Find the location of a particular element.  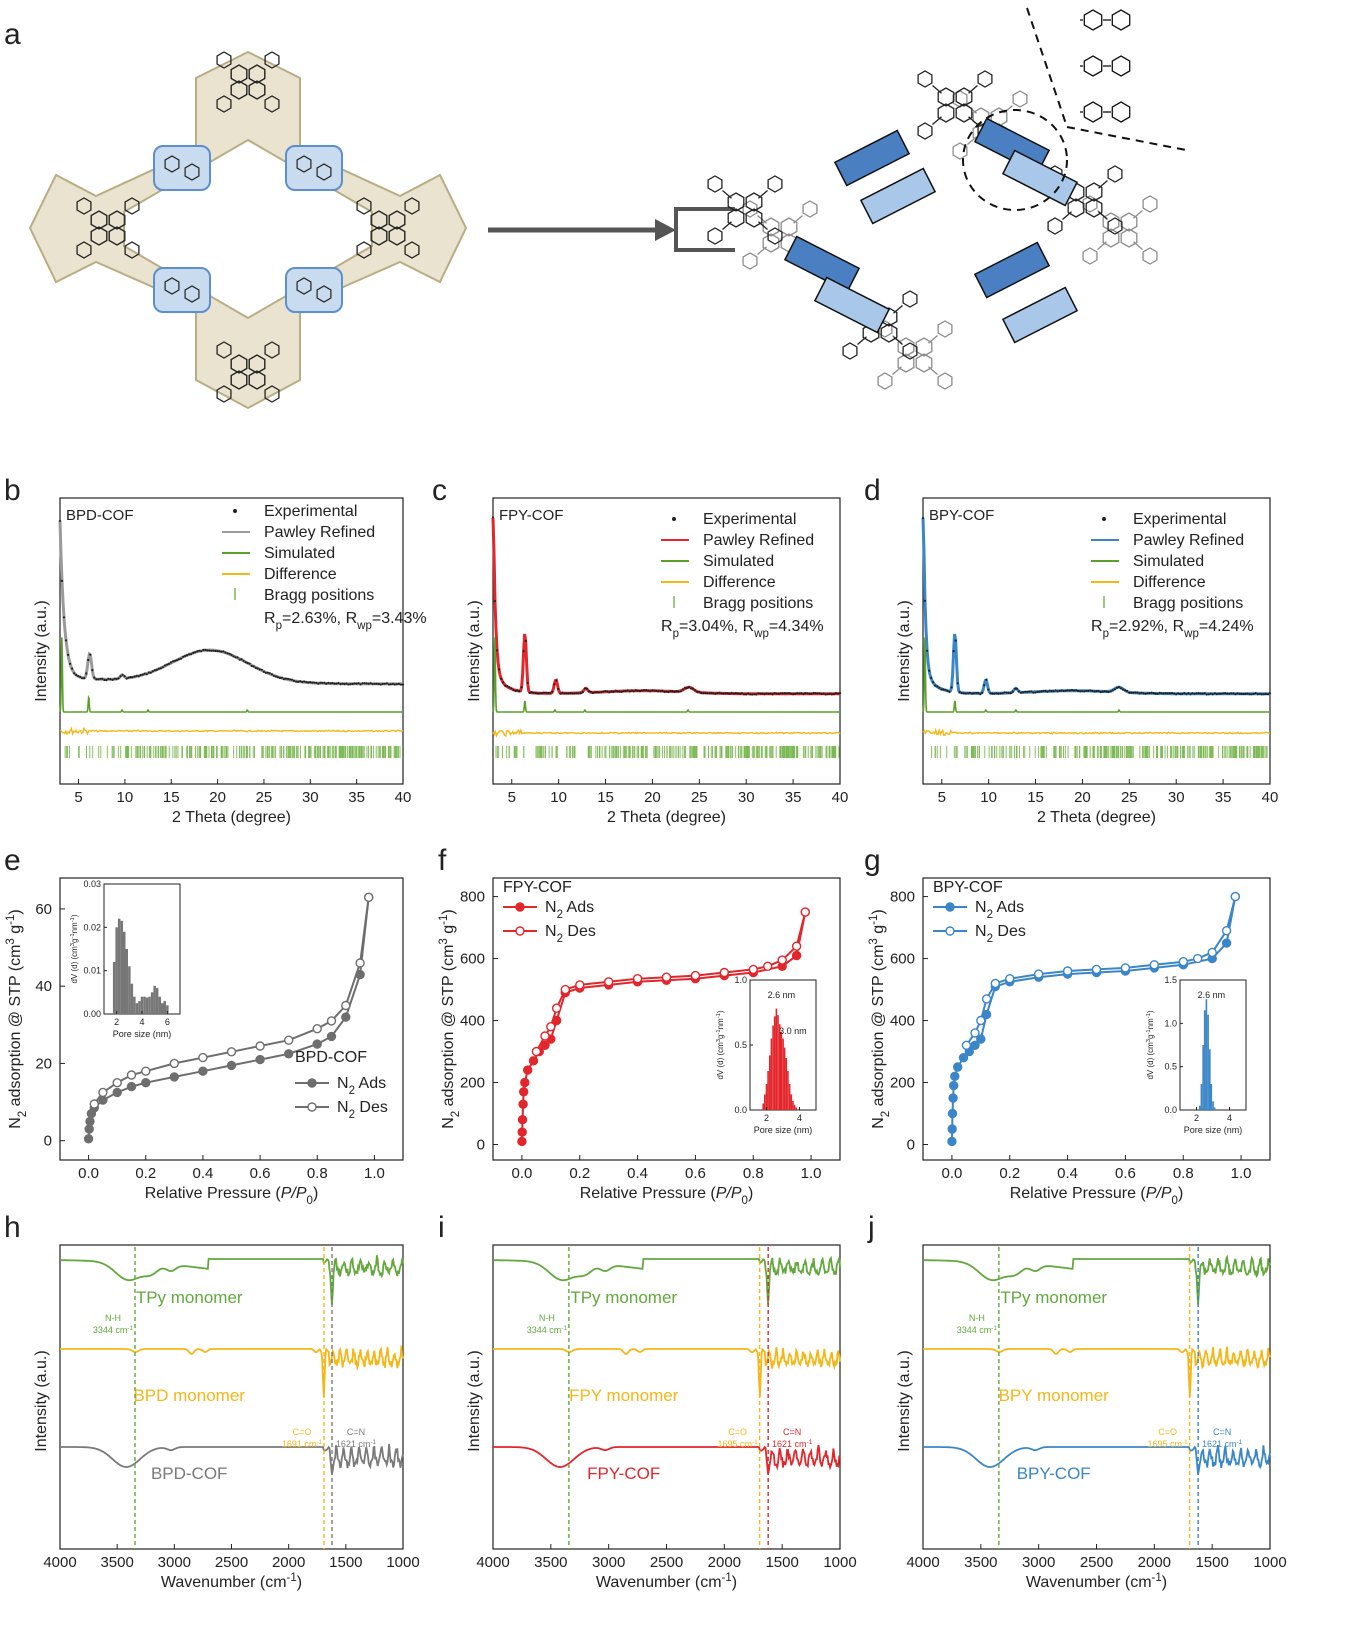

linker-block is located at coordinates (1040, 178).